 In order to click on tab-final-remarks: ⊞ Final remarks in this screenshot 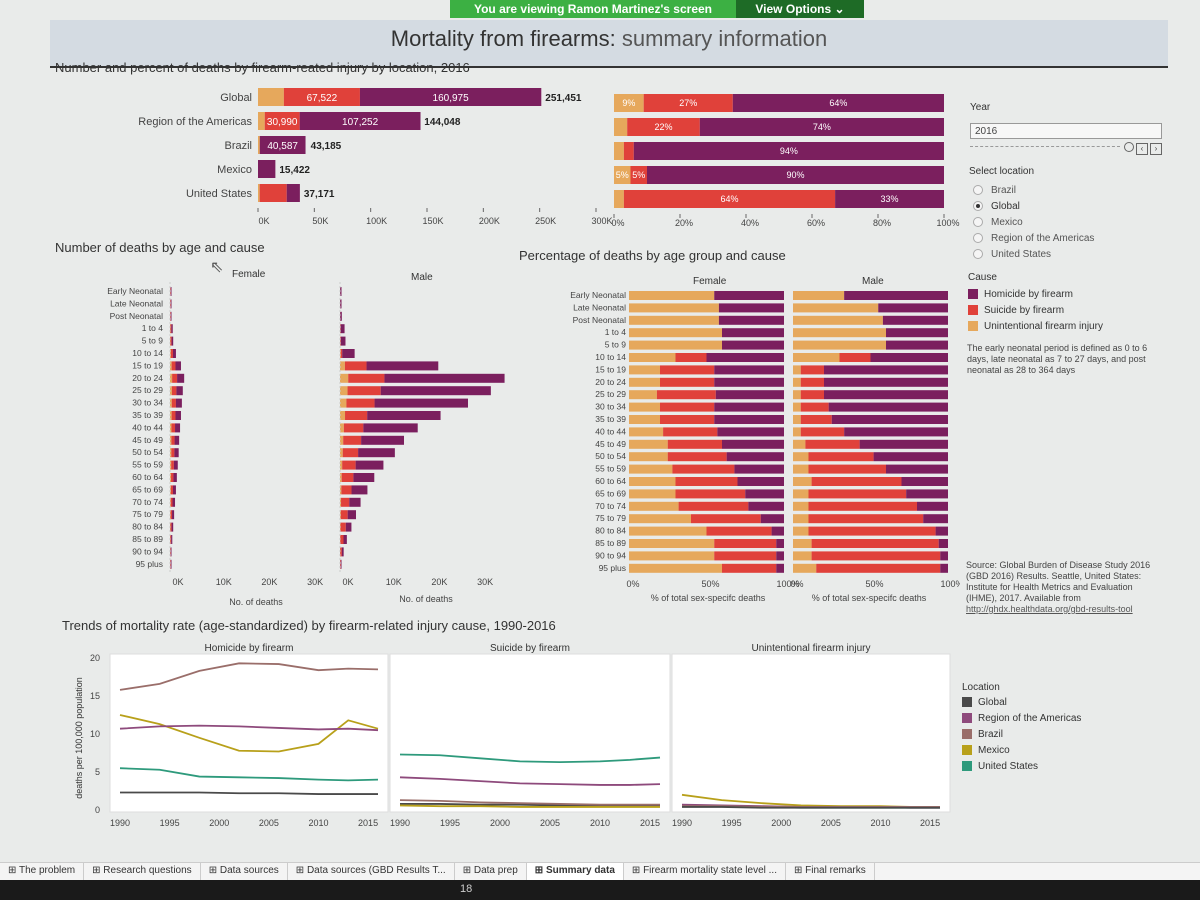, I will do `click(830, 872)`.